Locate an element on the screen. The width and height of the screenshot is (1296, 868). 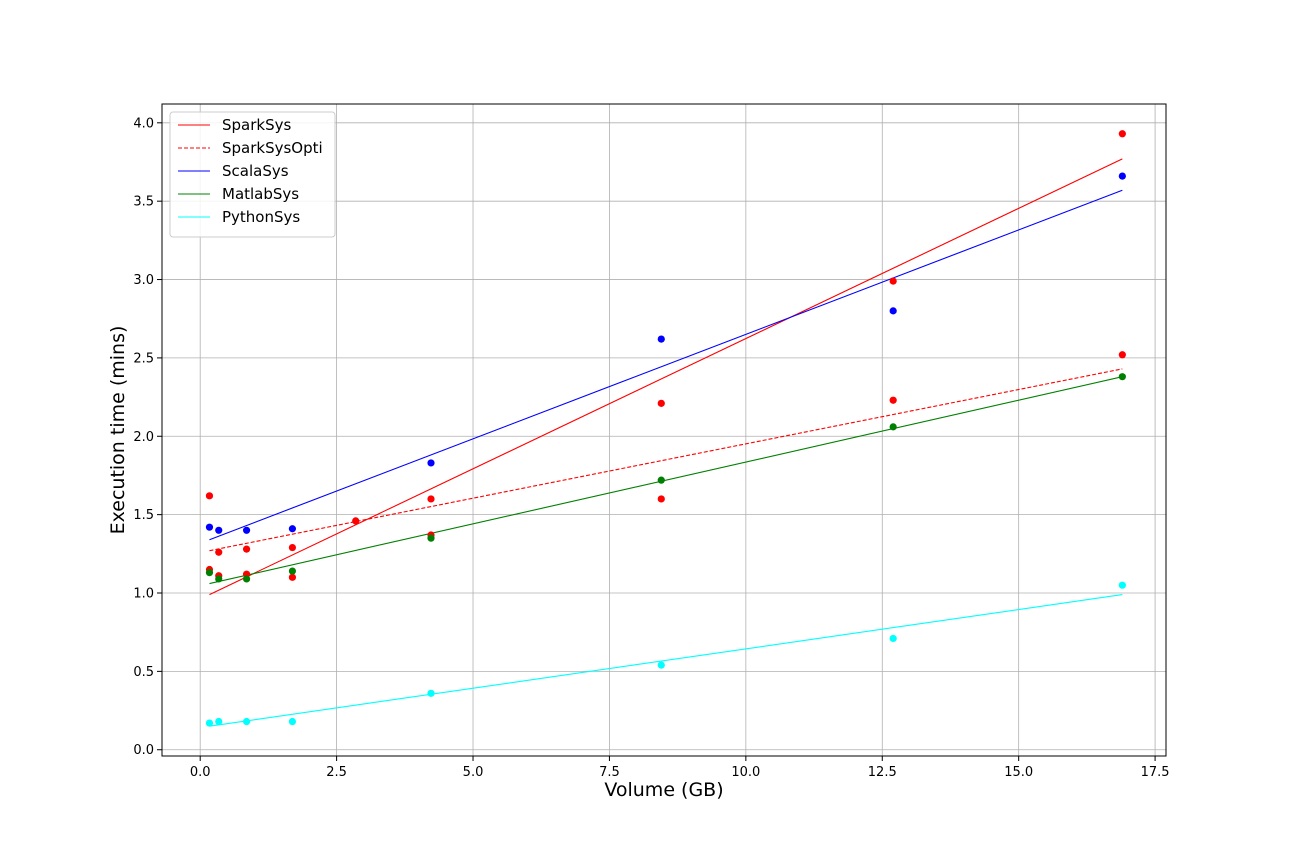
x-tick-label: 12.5 is located at coordinates (882, 772).